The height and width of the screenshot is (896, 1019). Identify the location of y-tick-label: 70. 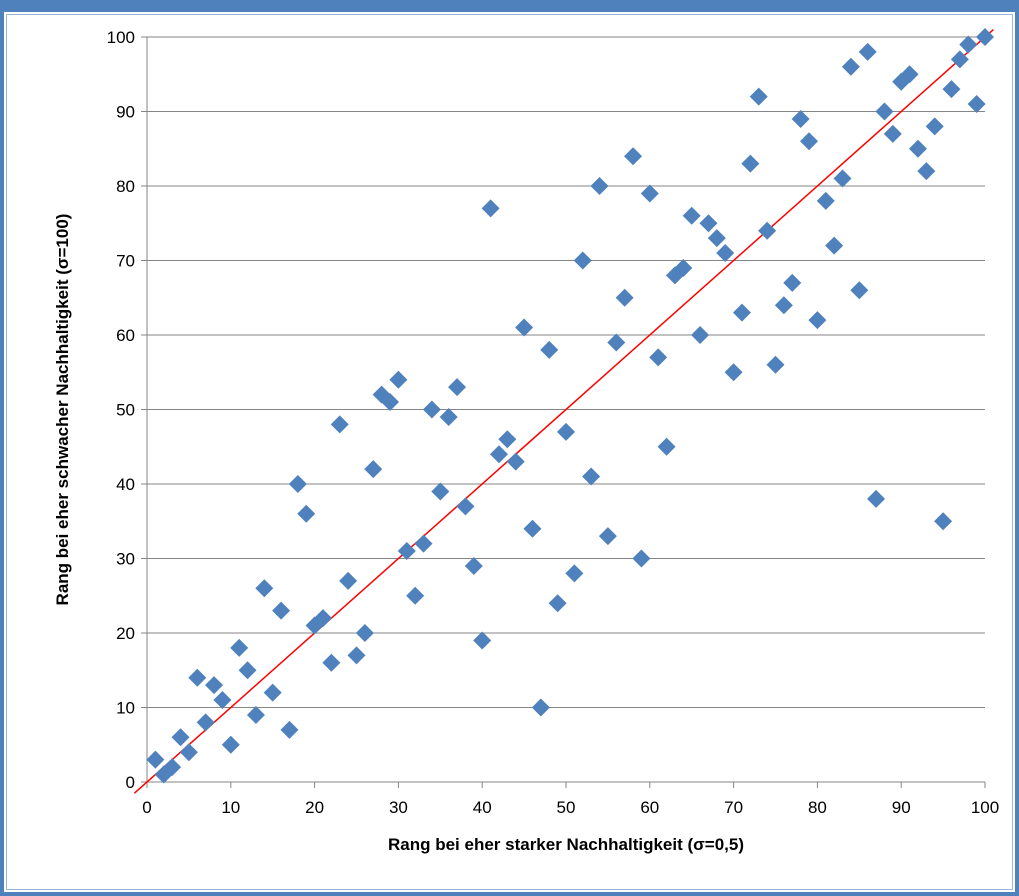
(125, 261).